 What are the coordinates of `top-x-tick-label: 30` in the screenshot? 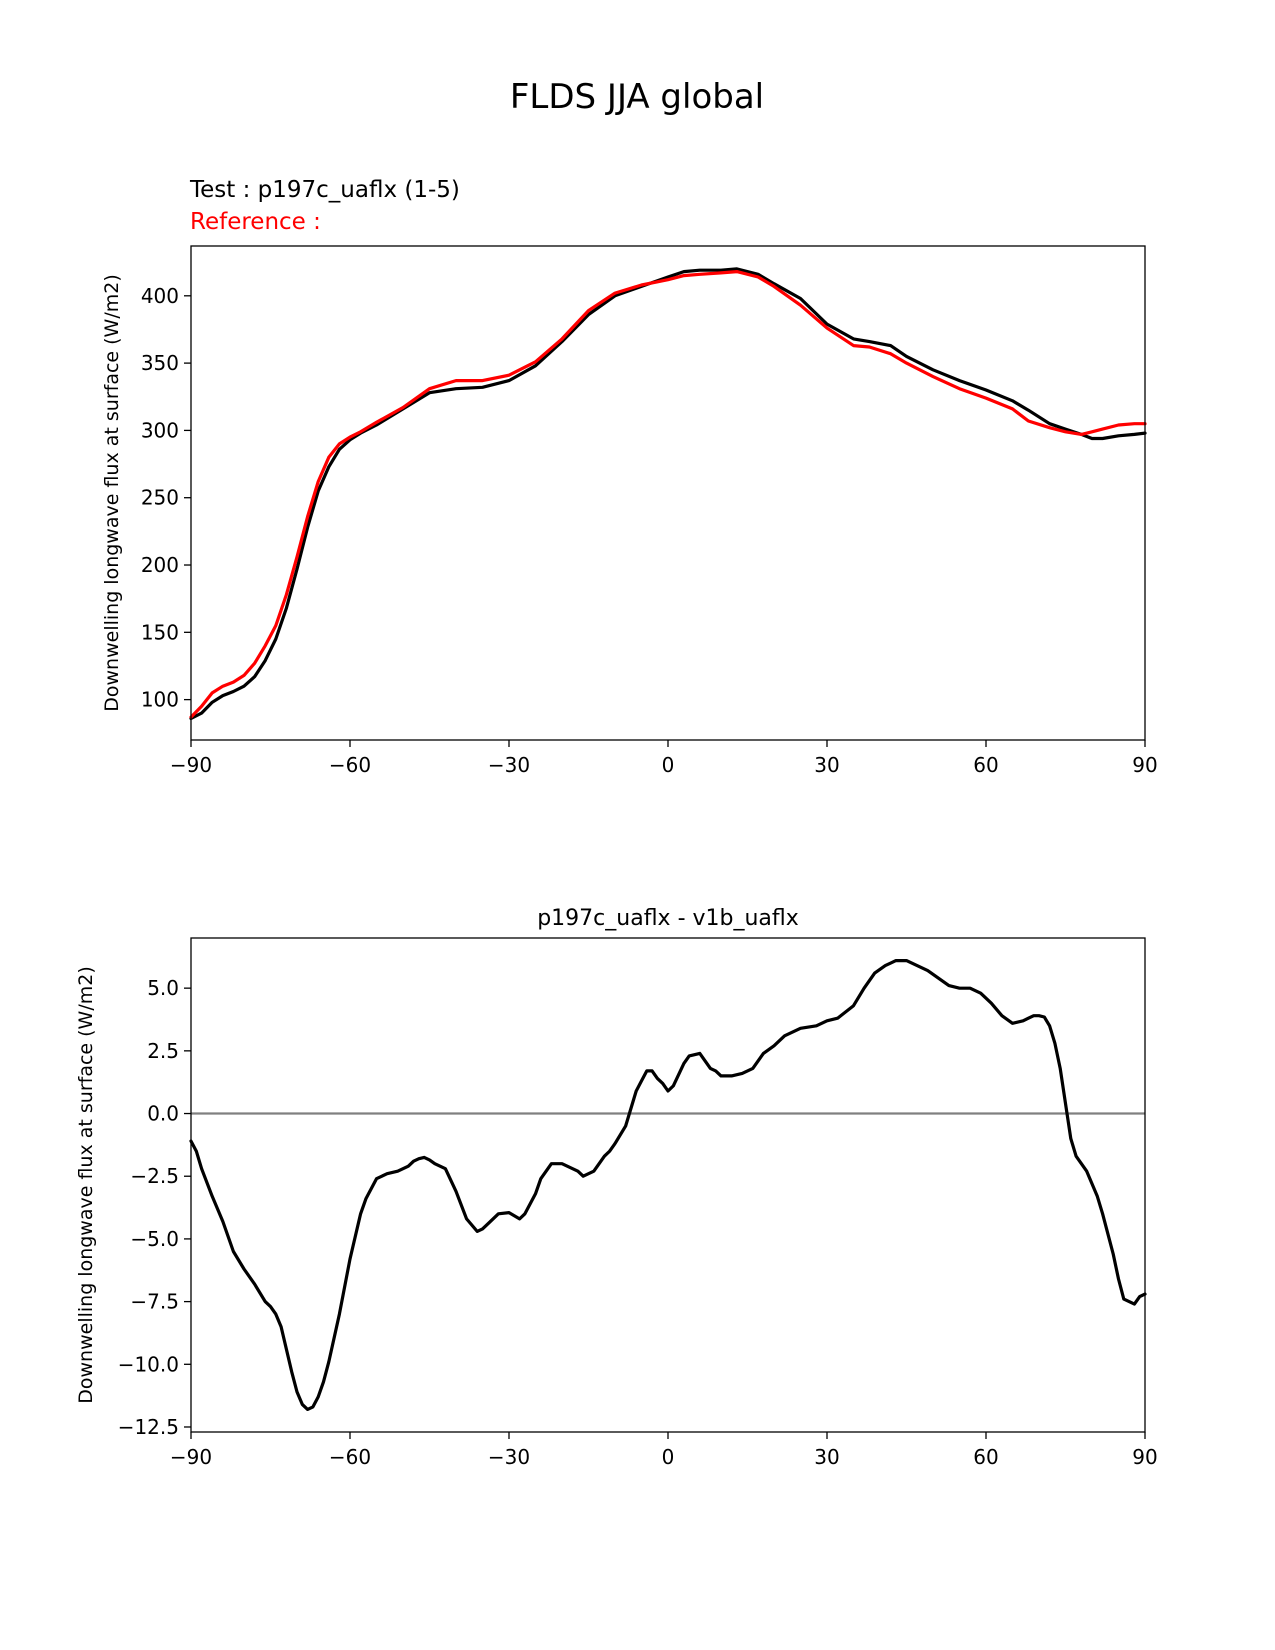 It's located at (826, 765).